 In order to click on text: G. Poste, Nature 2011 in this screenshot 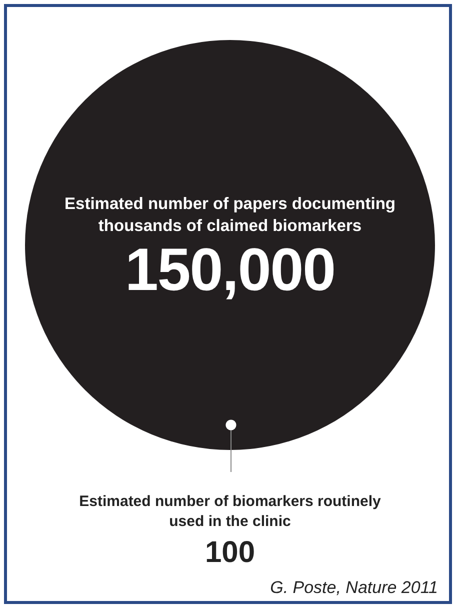, I will do `click(354, 588)`.